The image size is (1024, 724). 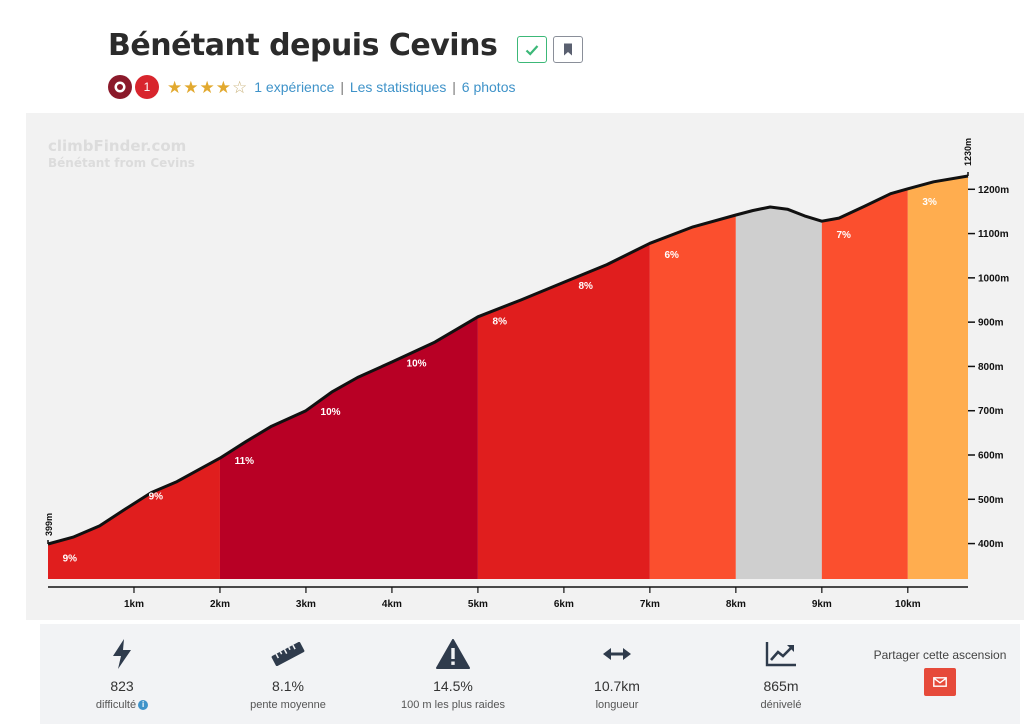 What do you see at coordinates (453, 654) in the screenshot?
I see `warning-icon` at bounding box center [453, 654].